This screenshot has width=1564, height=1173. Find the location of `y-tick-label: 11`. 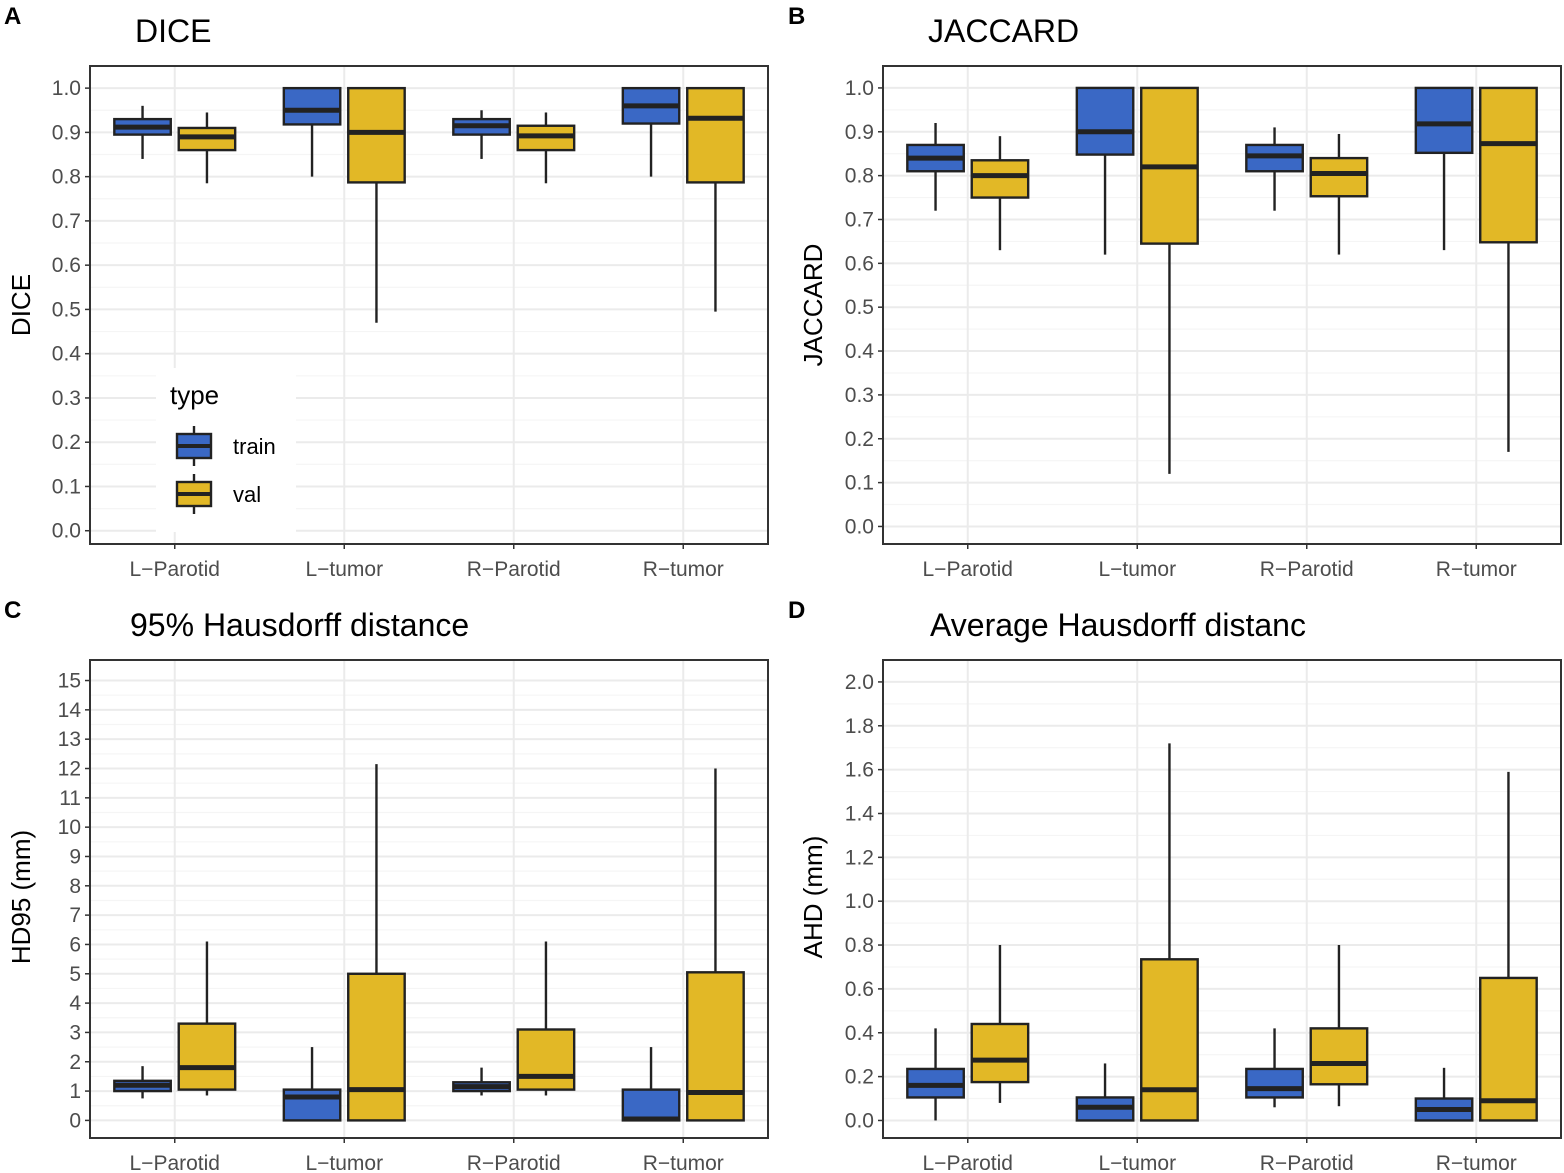

y-tick-label: 11 is located at coordinates (70, 798).